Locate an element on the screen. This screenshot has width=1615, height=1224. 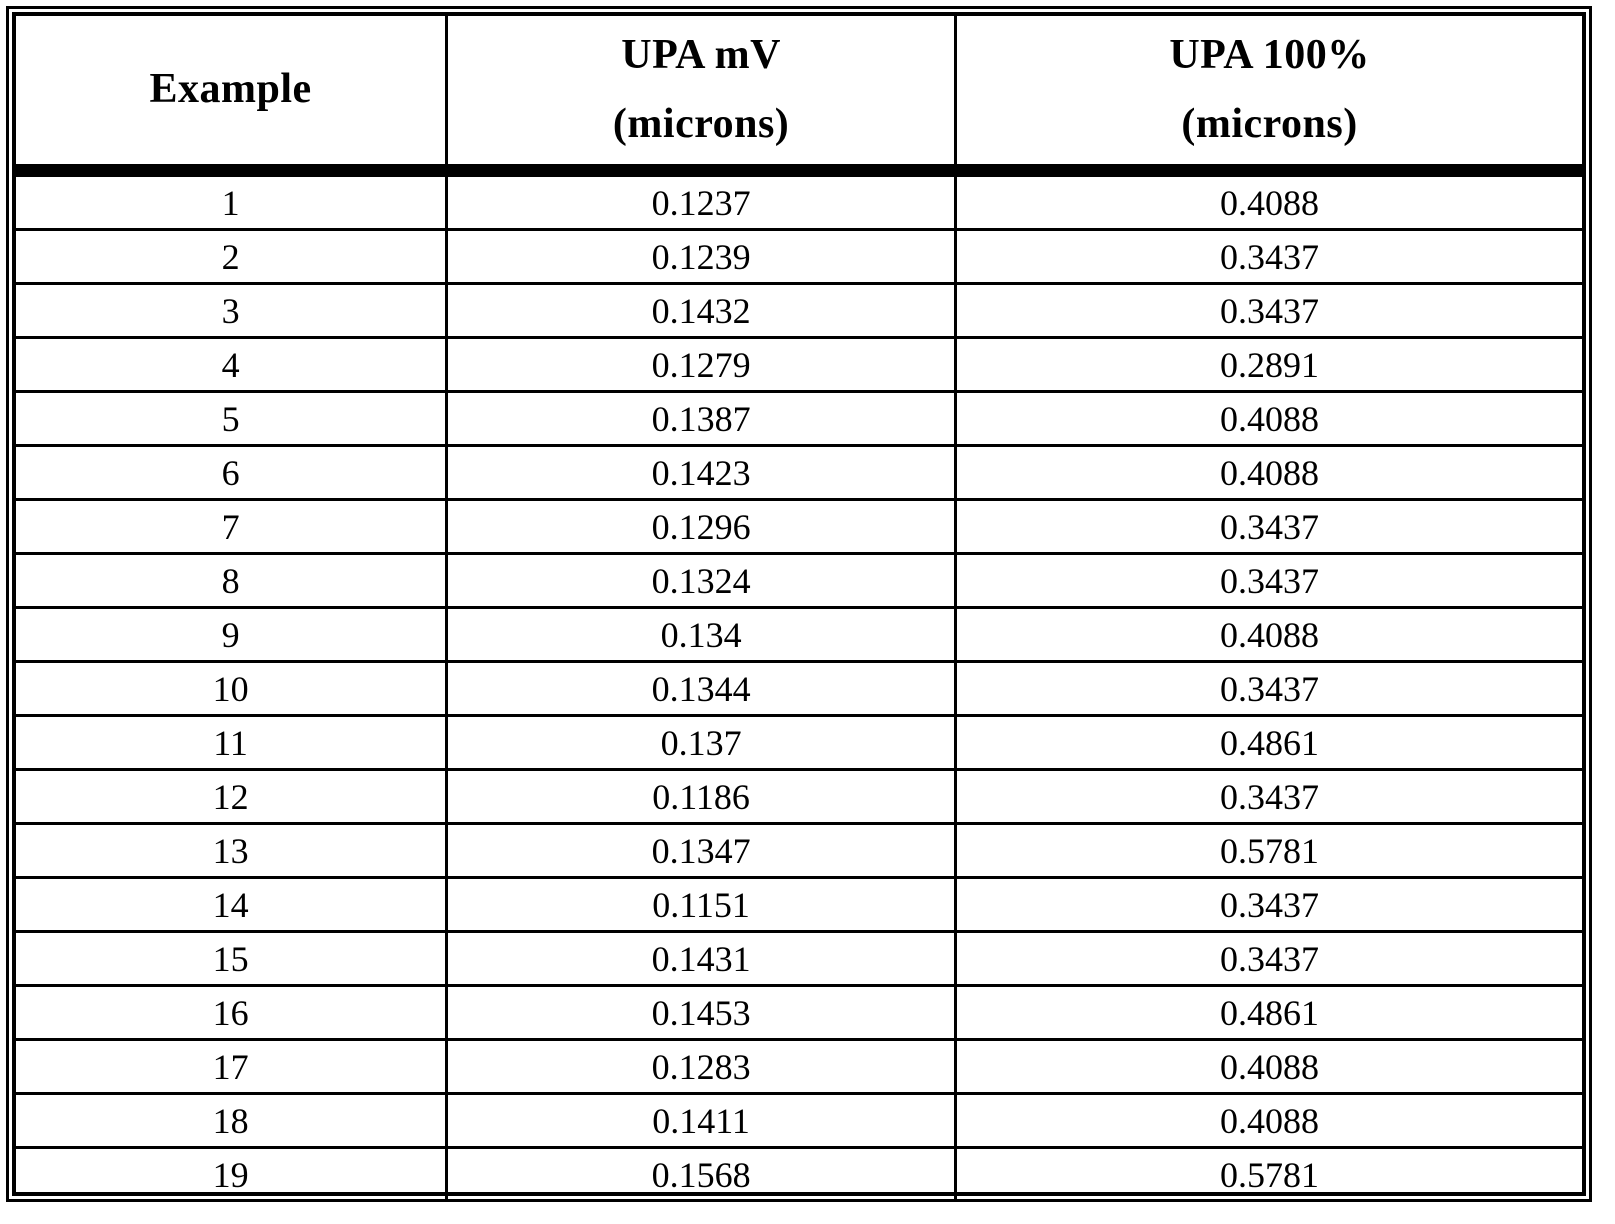
table-row: 5 0.1387 0.4088 is located at coordinates (799, 418).